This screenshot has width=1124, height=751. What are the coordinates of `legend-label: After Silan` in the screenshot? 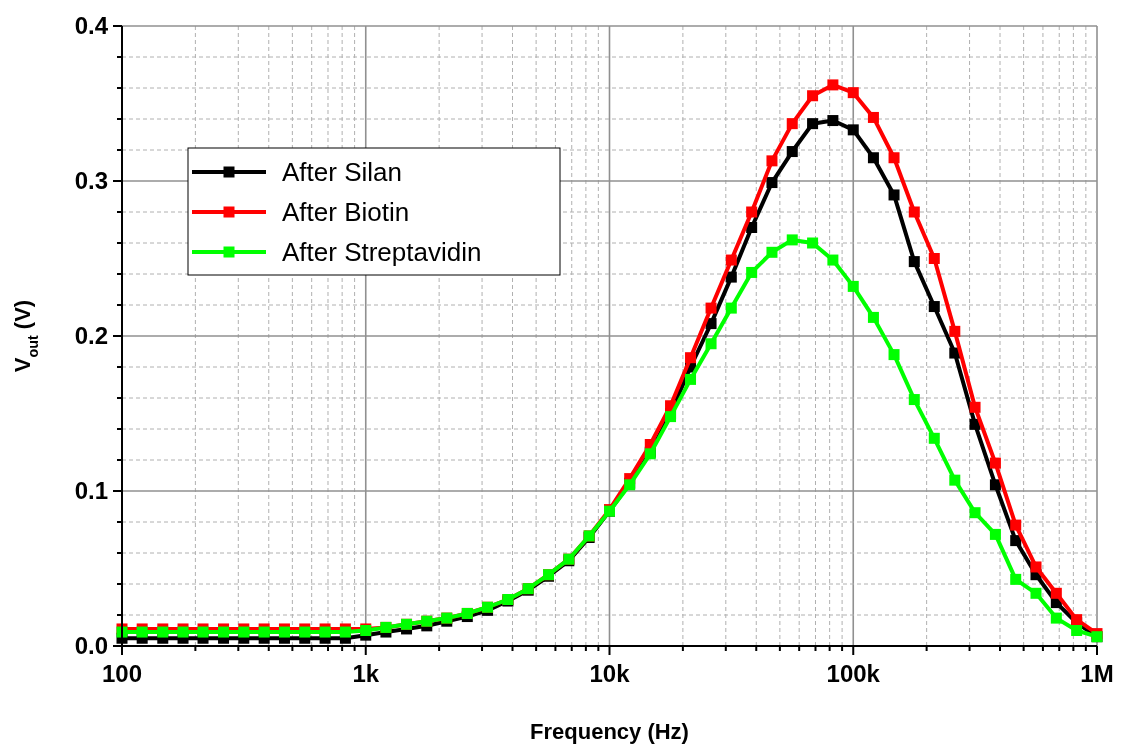 It's located at (342, 172).